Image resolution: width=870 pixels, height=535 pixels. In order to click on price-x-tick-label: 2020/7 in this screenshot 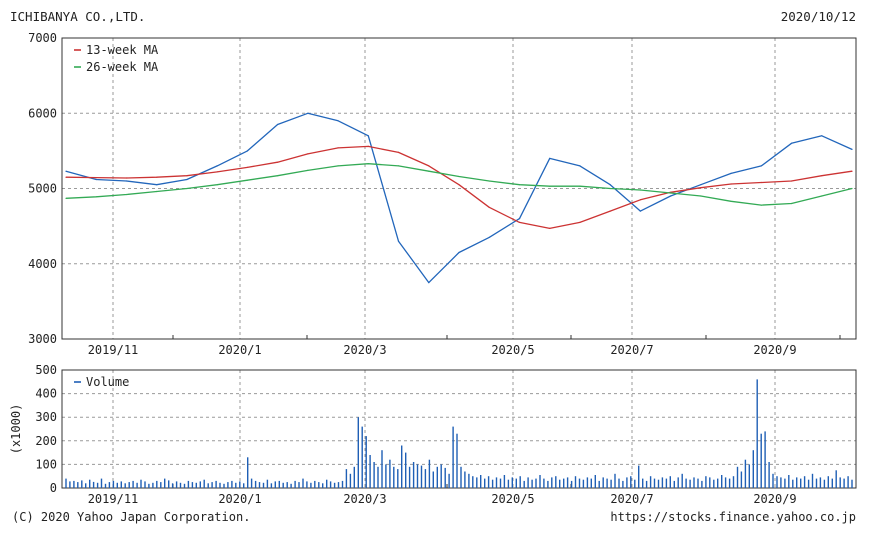, I will do `click(631, 350)`.